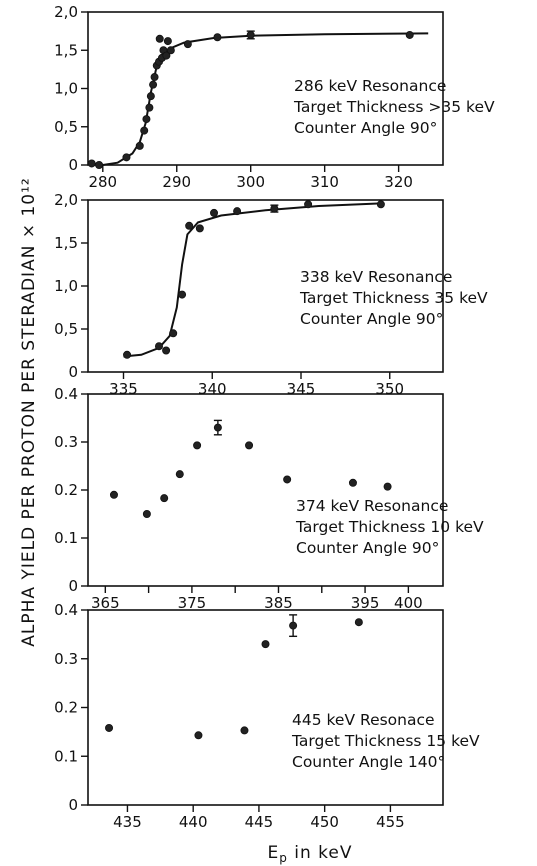  I want to click on plot-frame, so click(265, 286).